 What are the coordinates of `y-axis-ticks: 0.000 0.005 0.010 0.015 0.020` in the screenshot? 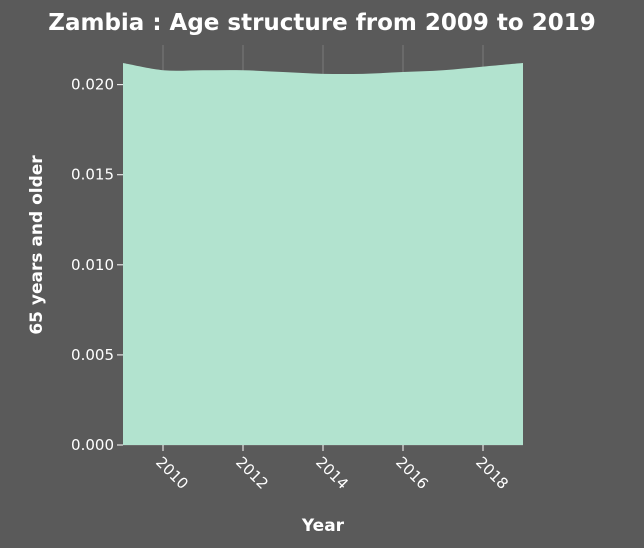 It's located at (97, 265).